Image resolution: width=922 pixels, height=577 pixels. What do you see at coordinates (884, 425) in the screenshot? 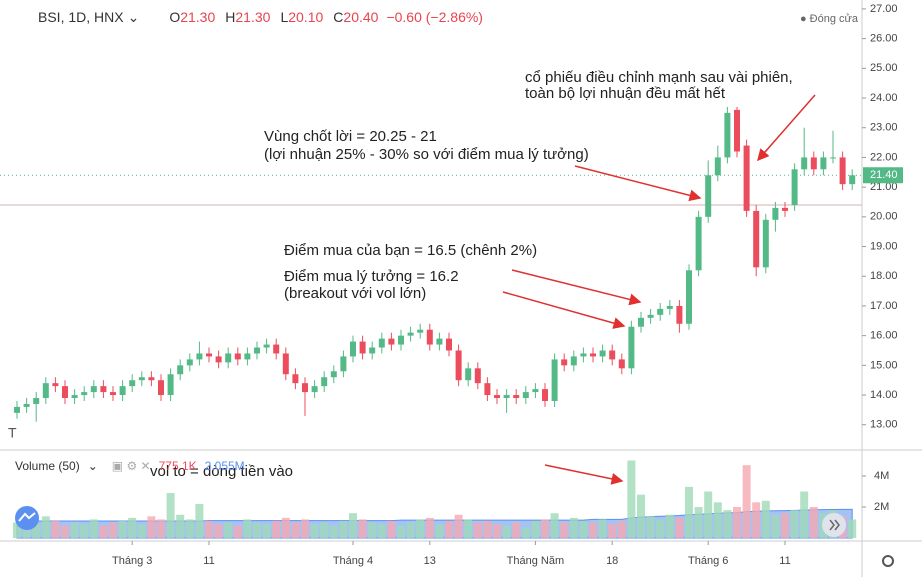
I see `y-tick-label: 13.00` at bounding box center [884, 425].